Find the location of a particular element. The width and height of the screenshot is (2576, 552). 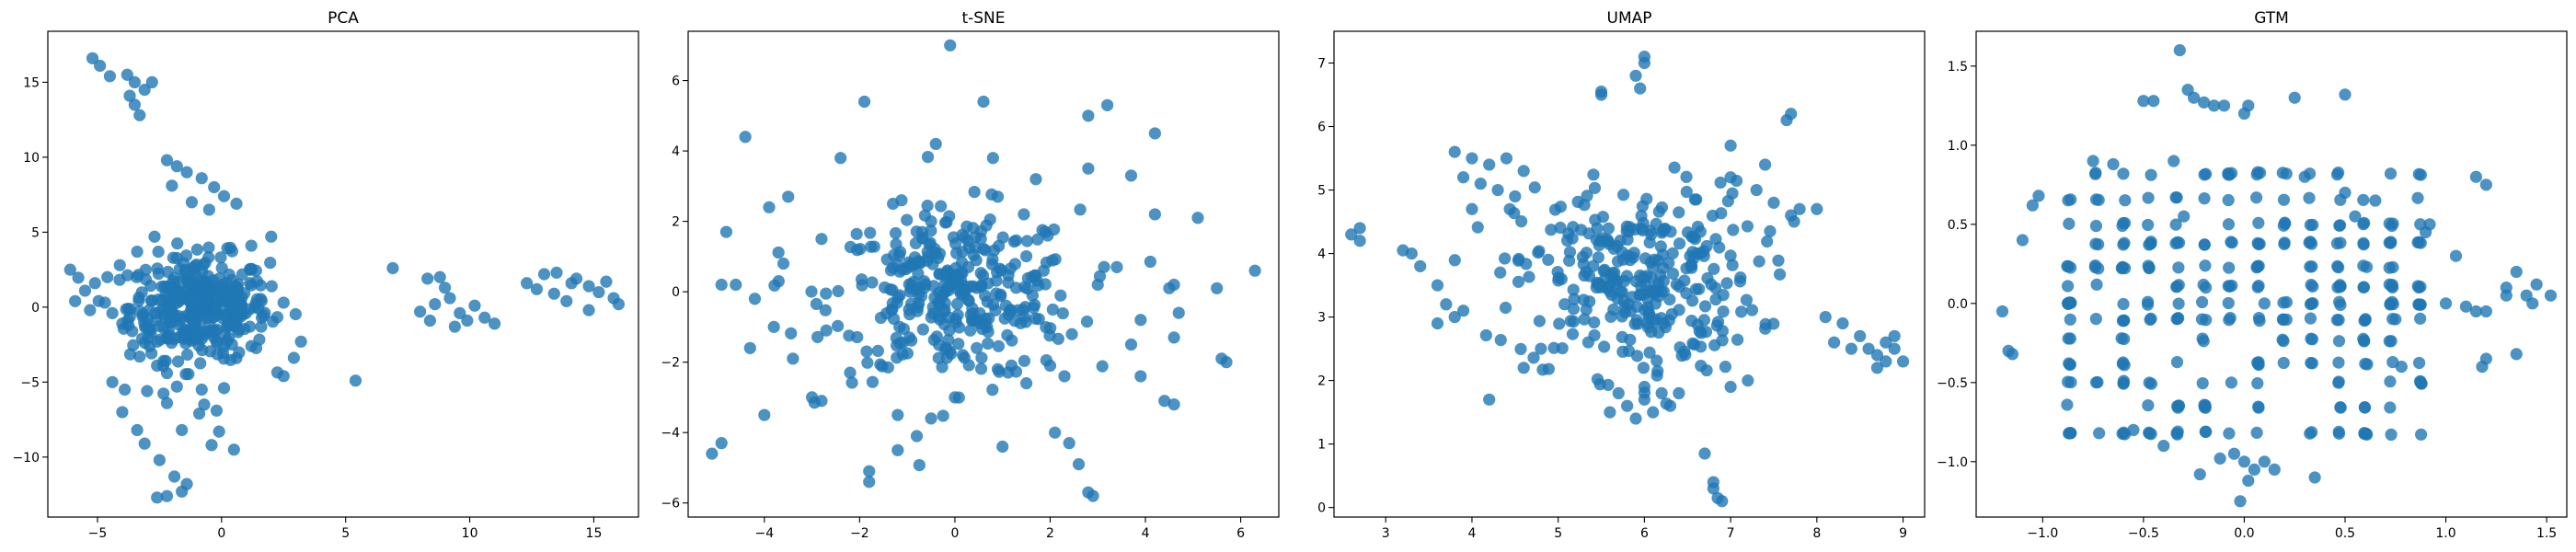

x-tick-label: 0 is located at coordinates (954, 533).